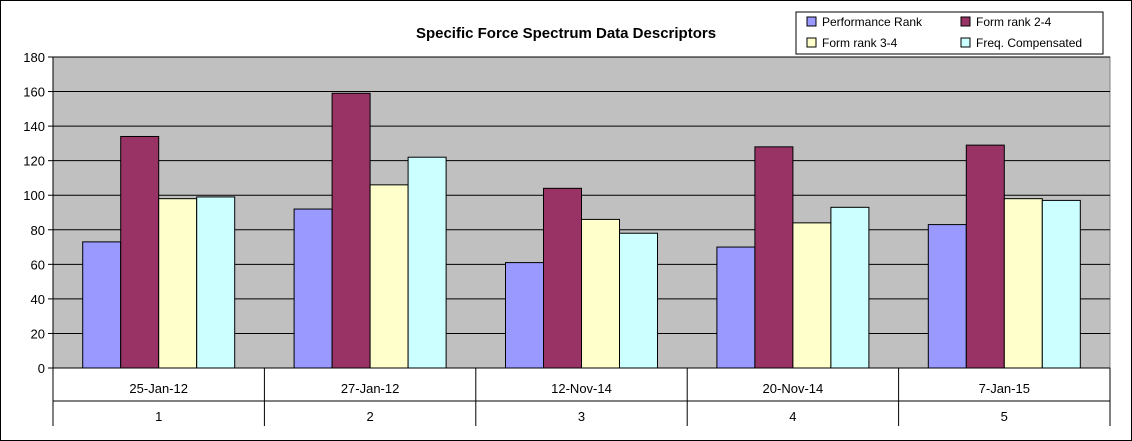 Image resolution: width=1132 pixels, height=441 pixels. I want to click on x-tick-label: 25-Jan-12, so click(158, 388).